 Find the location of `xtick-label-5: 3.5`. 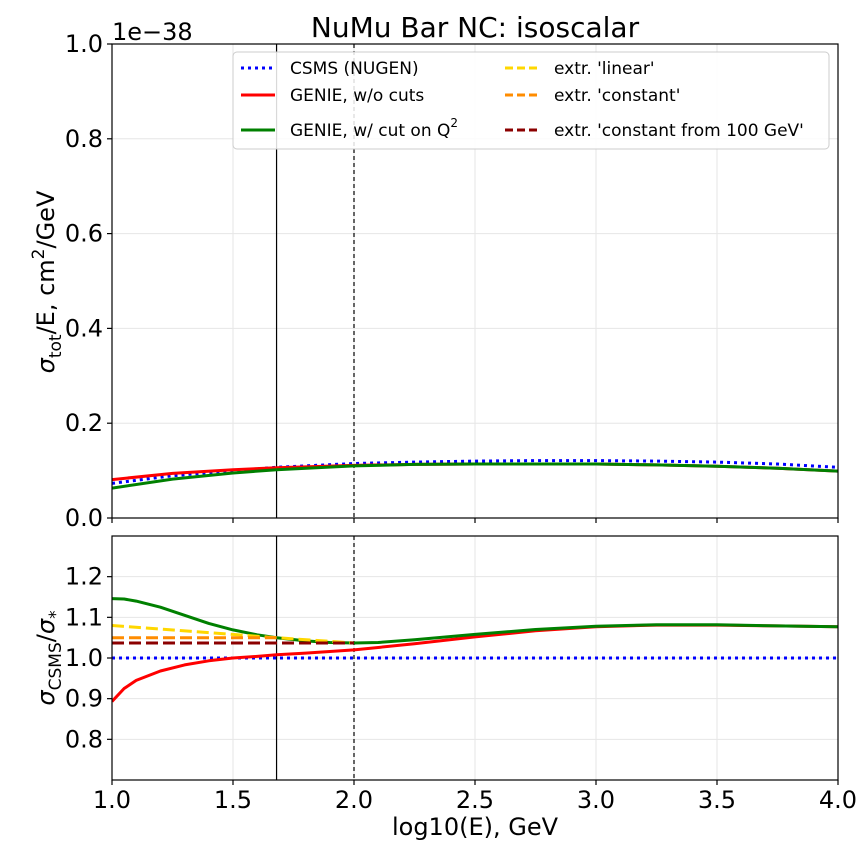

xtick-label-5: 3.5 is located at coordinates (717, 800).